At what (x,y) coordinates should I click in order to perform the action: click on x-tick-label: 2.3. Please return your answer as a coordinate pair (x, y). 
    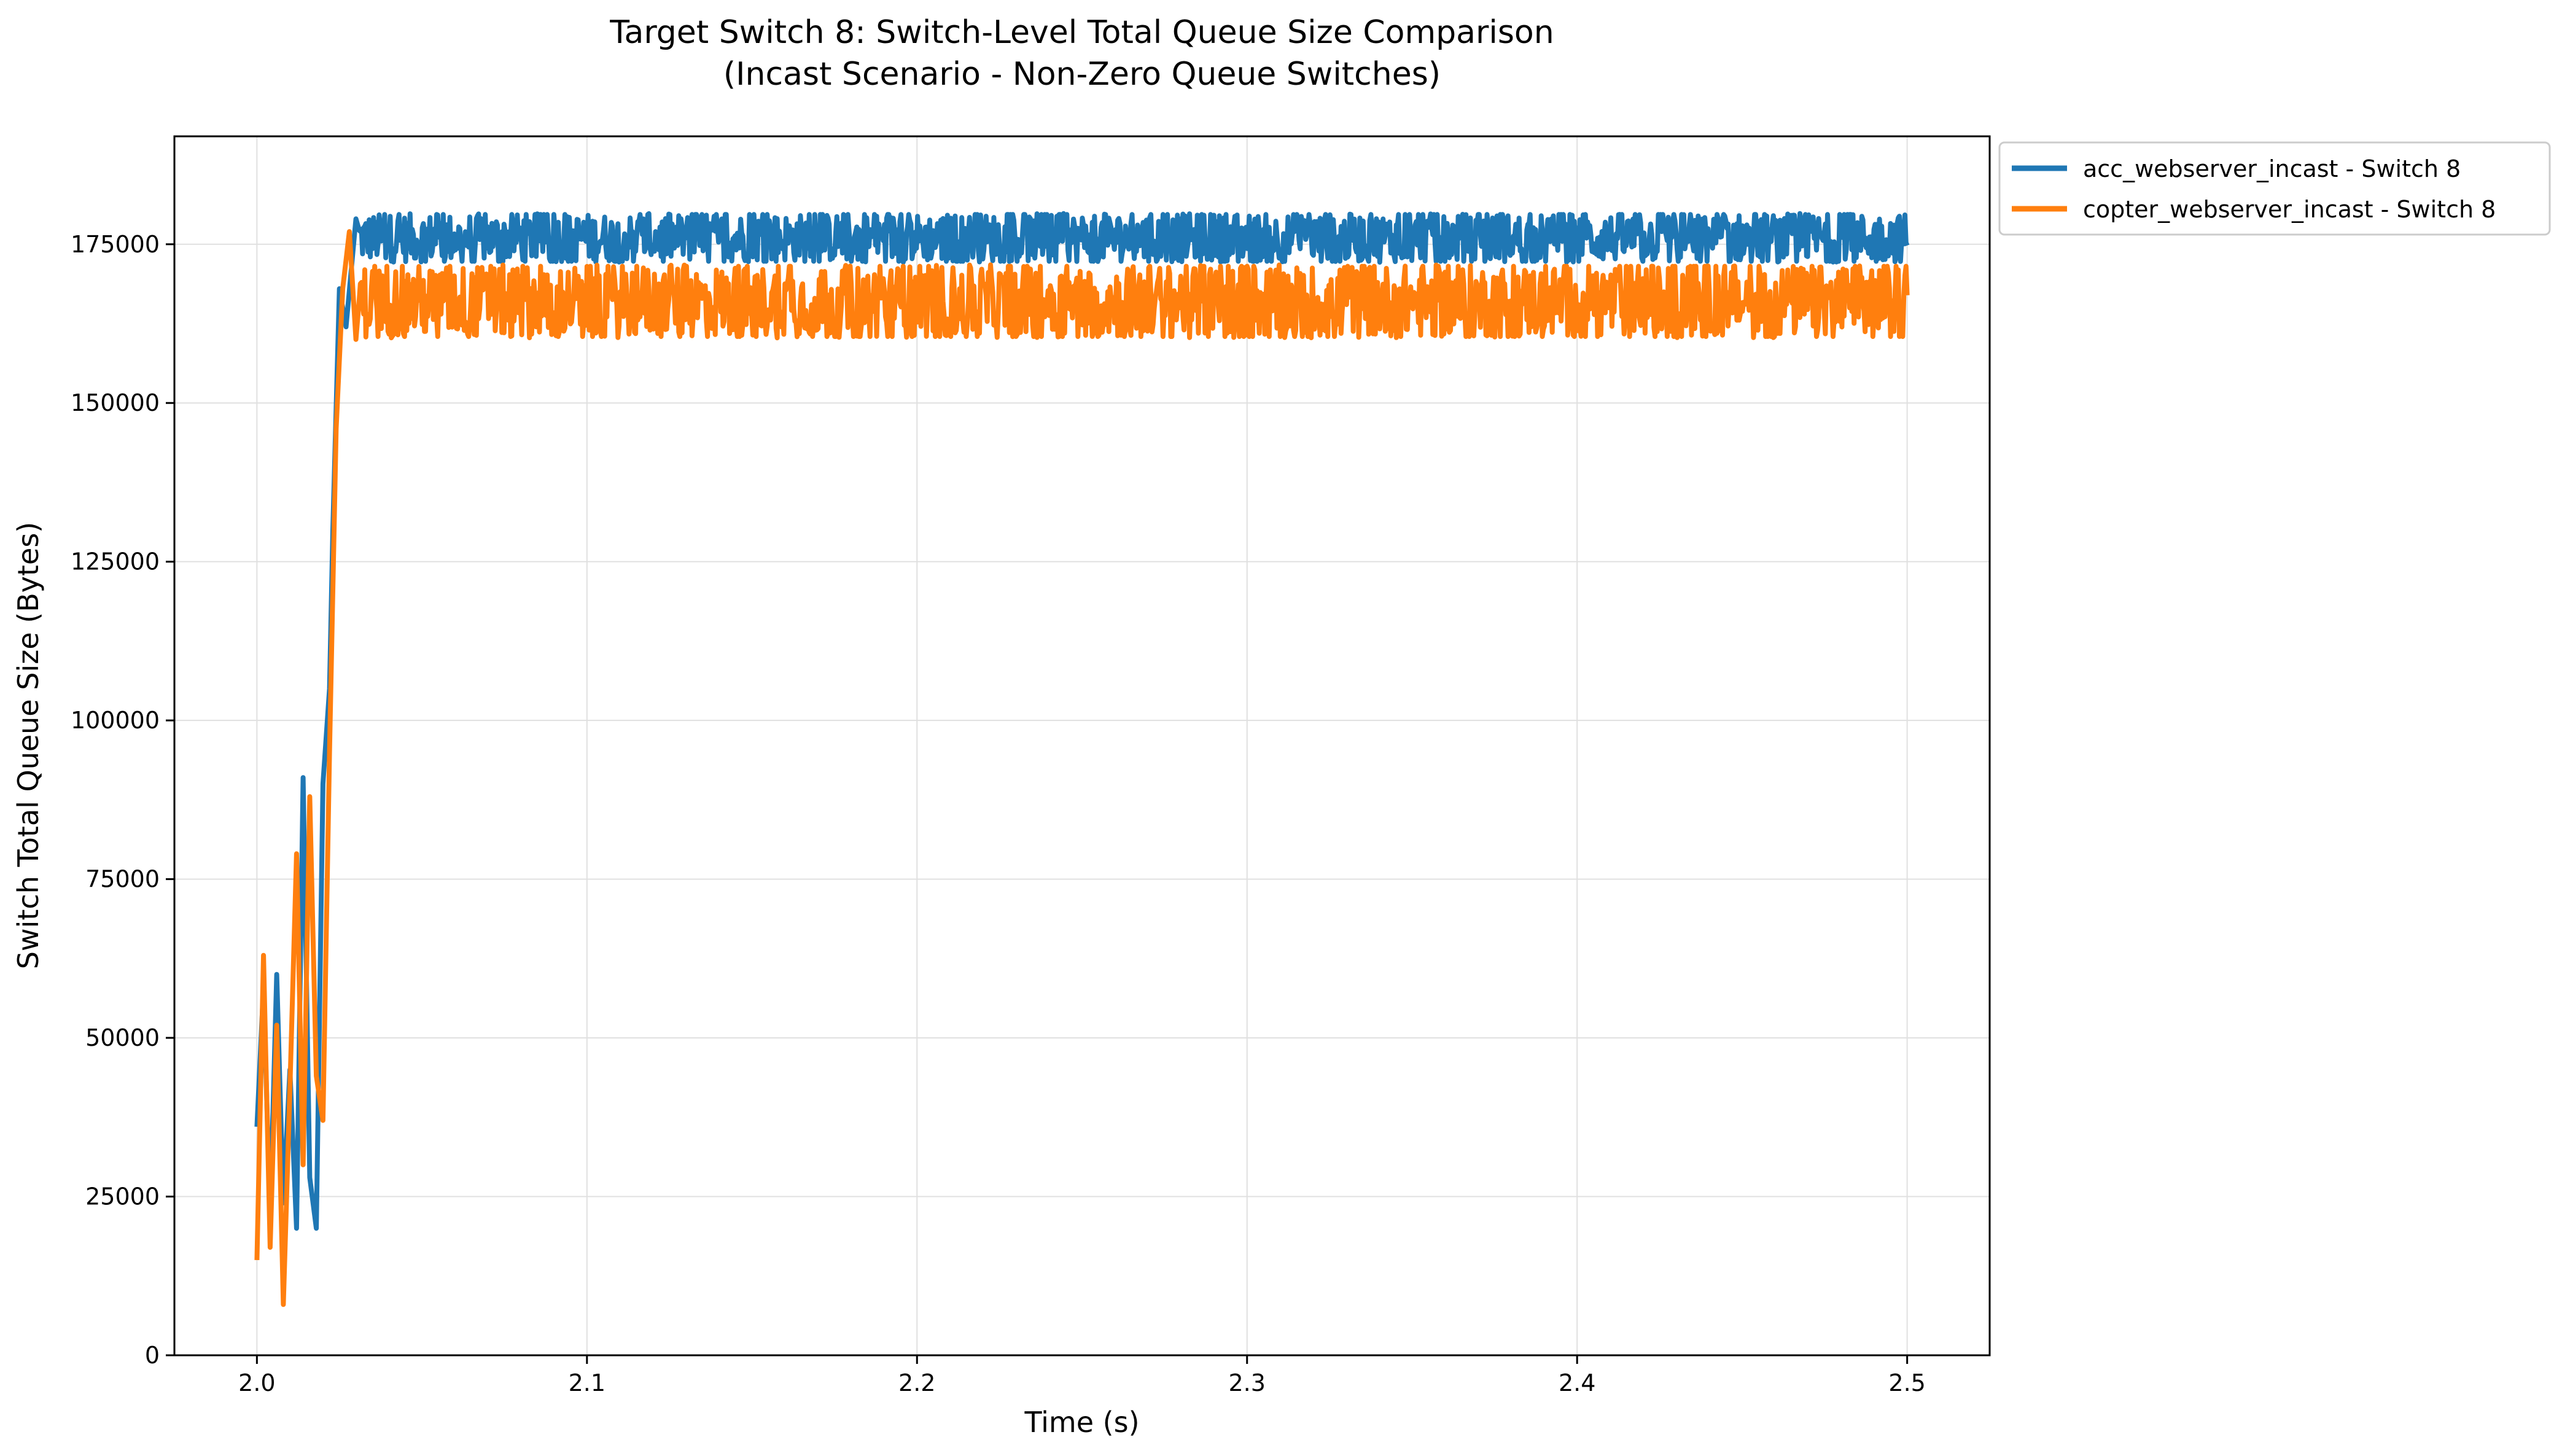
    Looking at the image, I should click on (1247, 1382).